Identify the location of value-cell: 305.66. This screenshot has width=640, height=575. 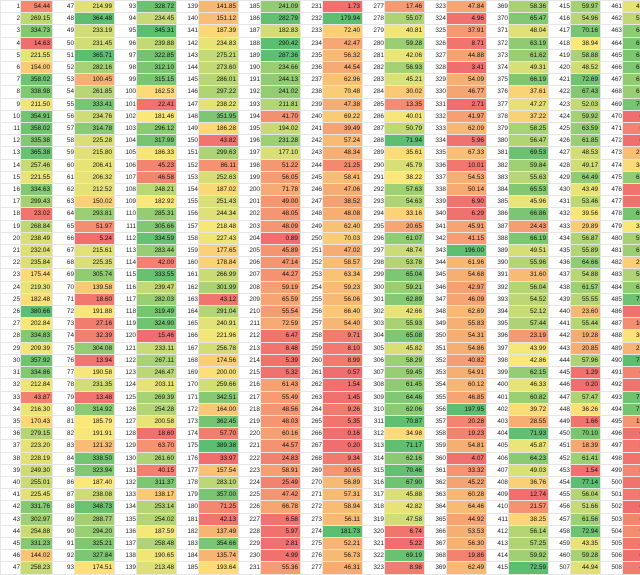
(157, 226).